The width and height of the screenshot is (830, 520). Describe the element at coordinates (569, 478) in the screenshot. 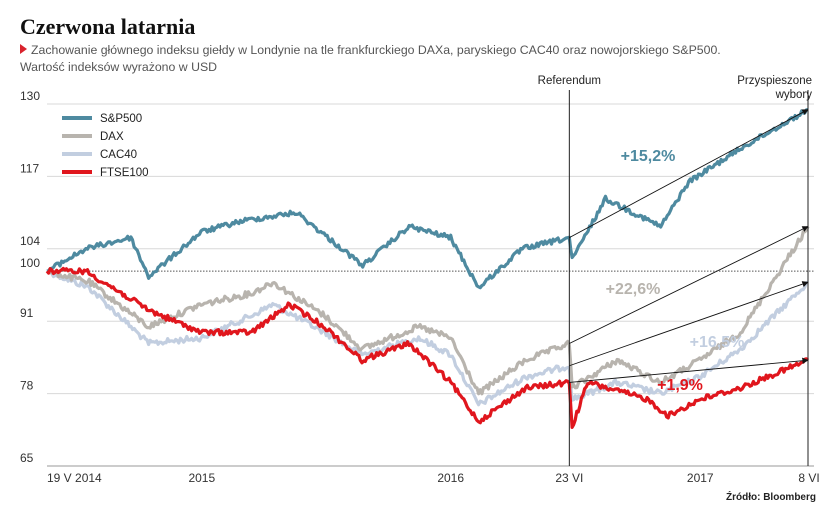

I see `x-tick-label-3: 23 VI` at that location.